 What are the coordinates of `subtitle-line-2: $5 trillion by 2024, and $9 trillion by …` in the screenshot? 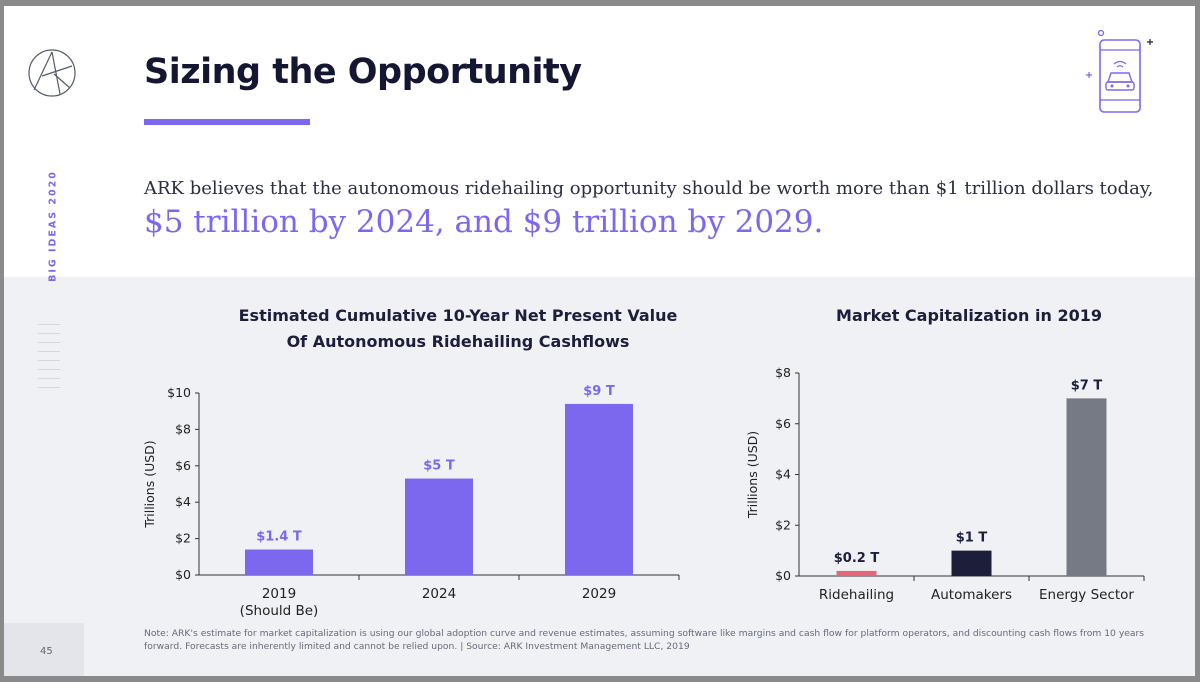 It's located at (484, 222).